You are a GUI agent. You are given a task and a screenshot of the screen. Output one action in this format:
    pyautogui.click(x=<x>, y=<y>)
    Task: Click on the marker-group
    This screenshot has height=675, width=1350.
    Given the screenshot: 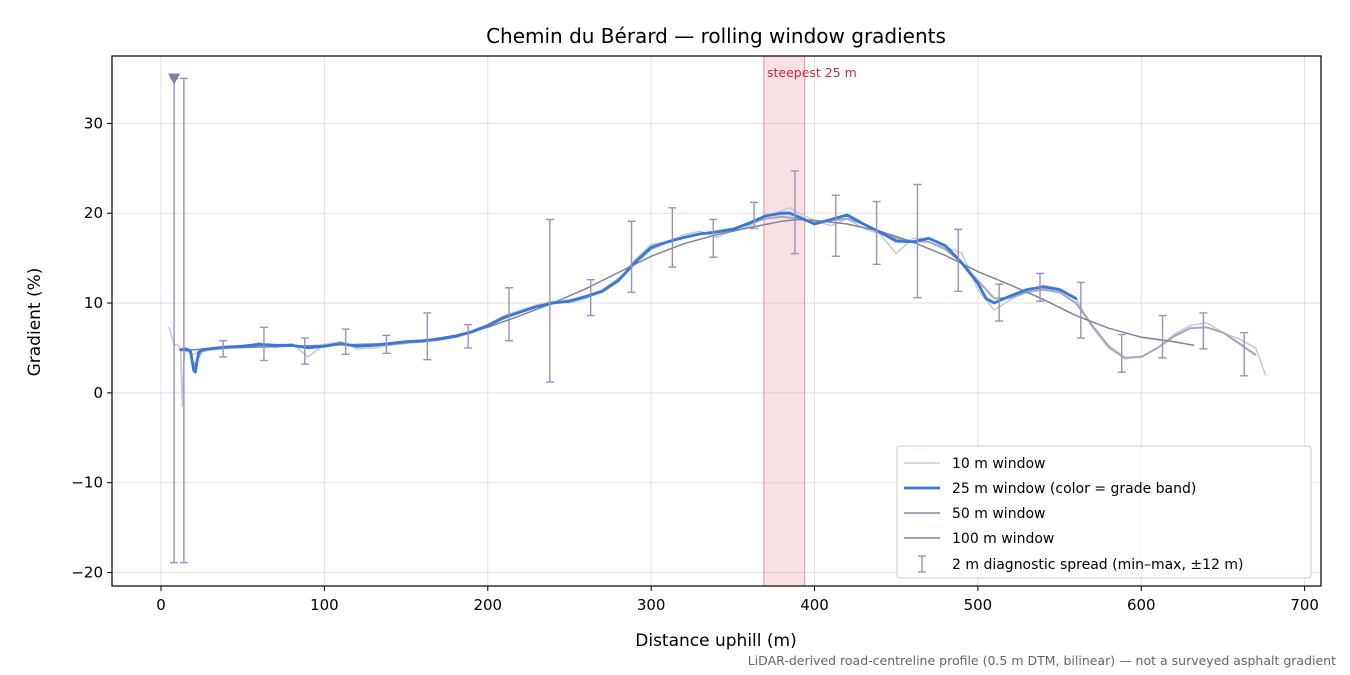 What is the action you would take?
    pyautogui.click(x=174, y=79)
    